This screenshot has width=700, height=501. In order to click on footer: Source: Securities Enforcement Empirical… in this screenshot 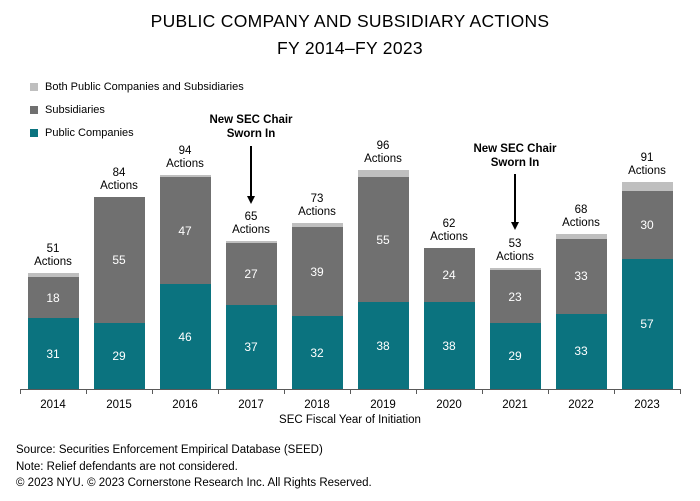, I will do `click(194, 467)`.